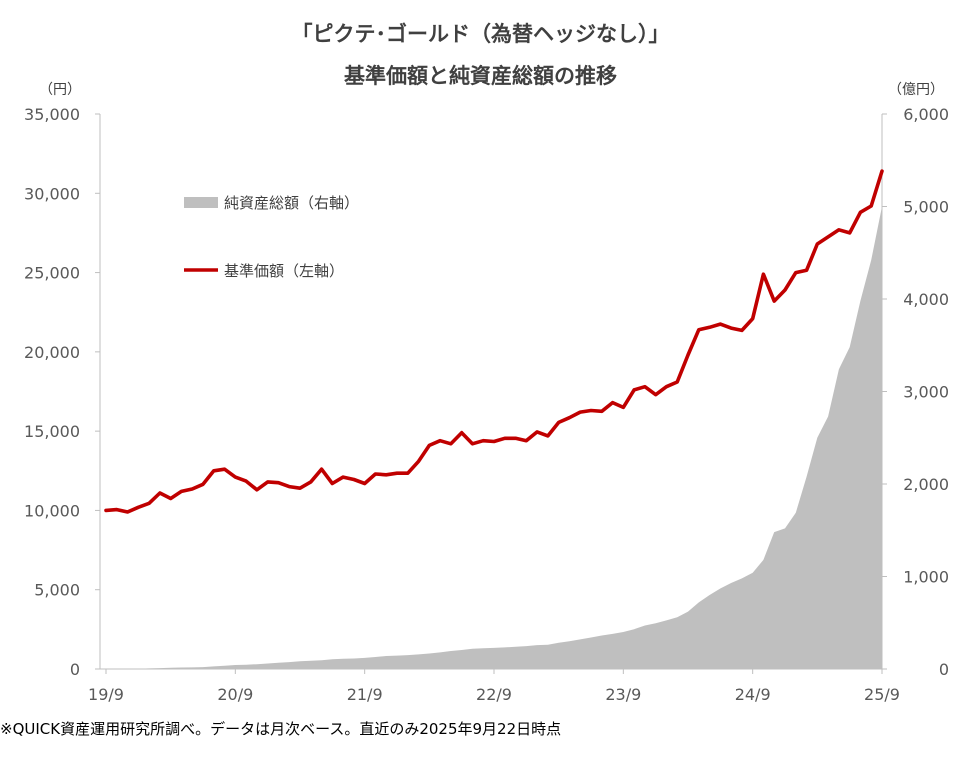 This screenshot has height=765, width=961. I want to click on left-axis-tick-label: 15,000, so click(52, 431).